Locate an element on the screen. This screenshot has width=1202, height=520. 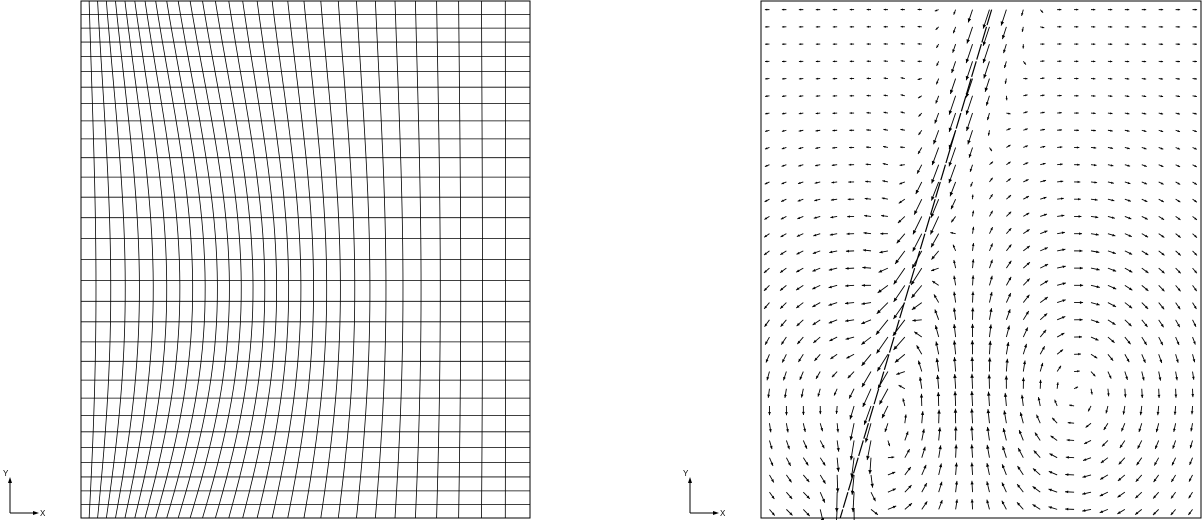
vector-axis-triad: Y X is located at coordinates (704, 493).